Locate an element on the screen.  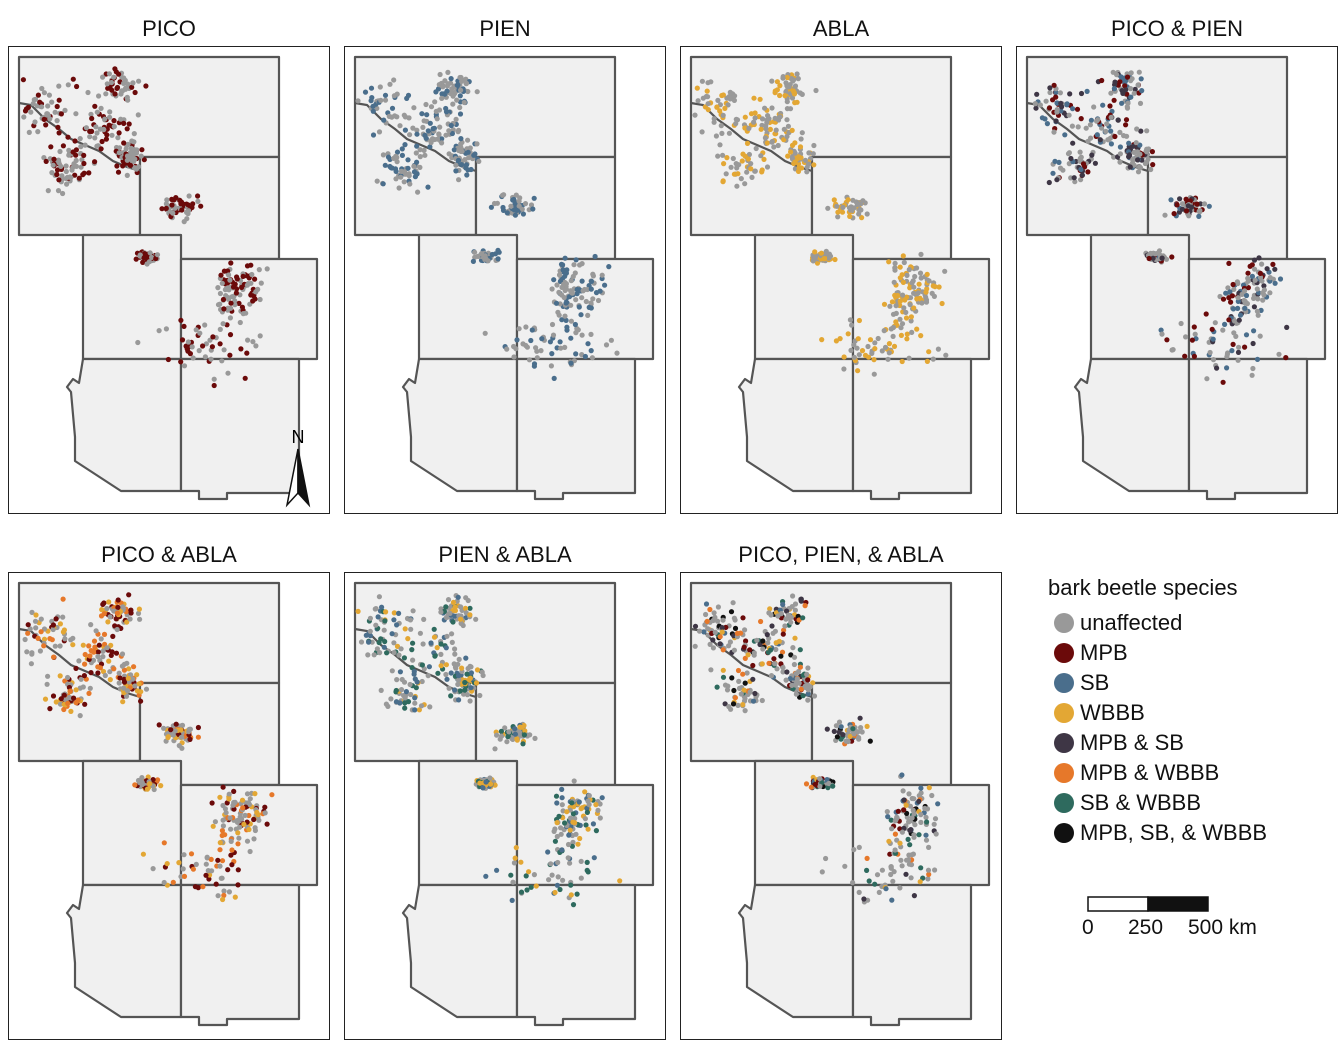
state-boundary is located at coordinates (124, 951).